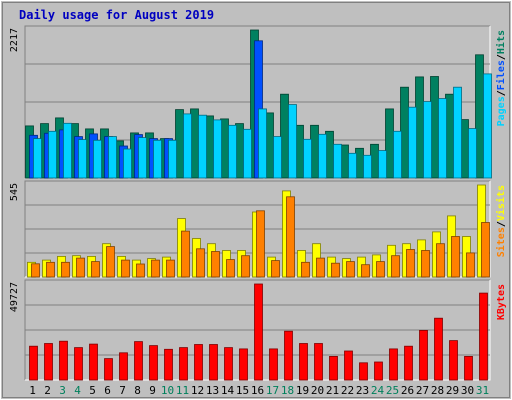 The image size is (512, 400). What do you see at coordinates (422, 390) in the screenshot?
I see `x-tick-label-day-27: 27` at bounding box center [422, 390].